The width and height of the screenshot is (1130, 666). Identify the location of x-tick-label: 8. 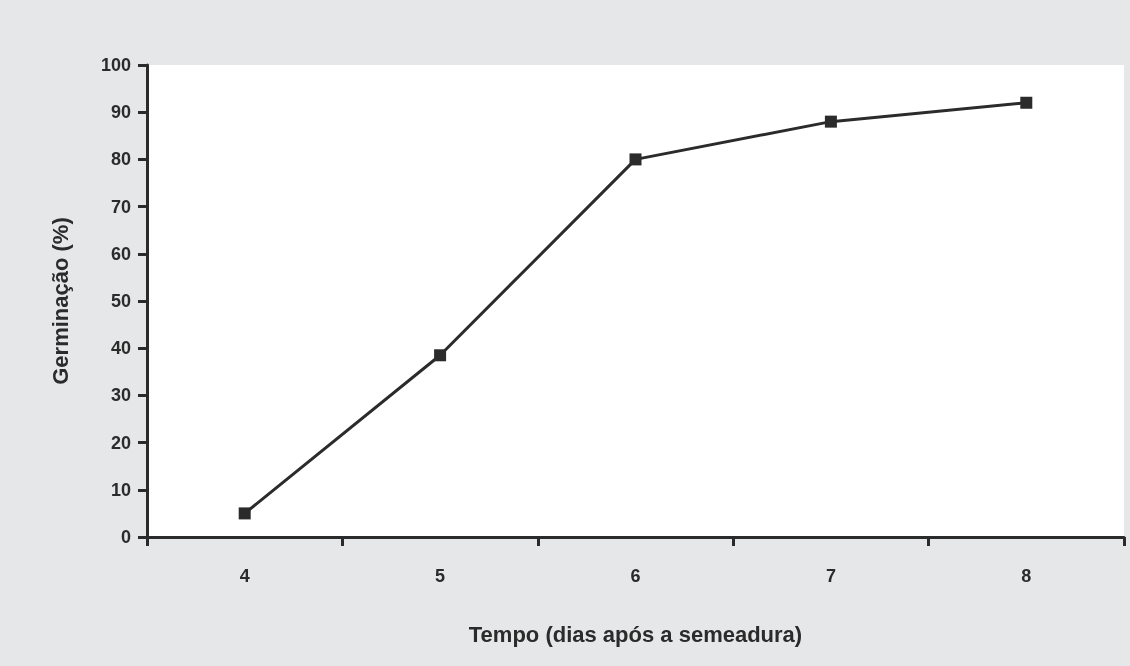
(1026, 576).